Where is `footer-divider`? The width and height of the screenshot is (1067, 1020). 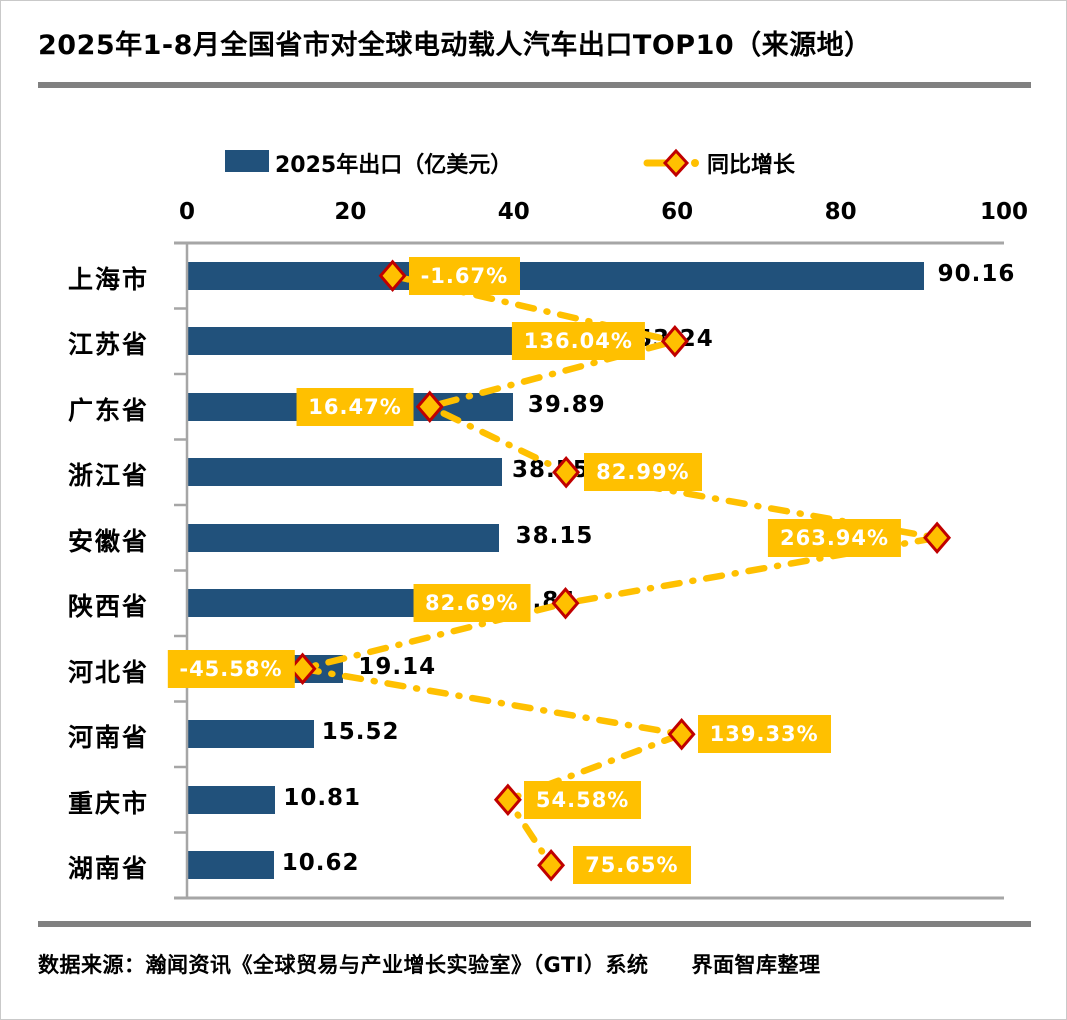 footer-divider is located at coordinates (534, 924).